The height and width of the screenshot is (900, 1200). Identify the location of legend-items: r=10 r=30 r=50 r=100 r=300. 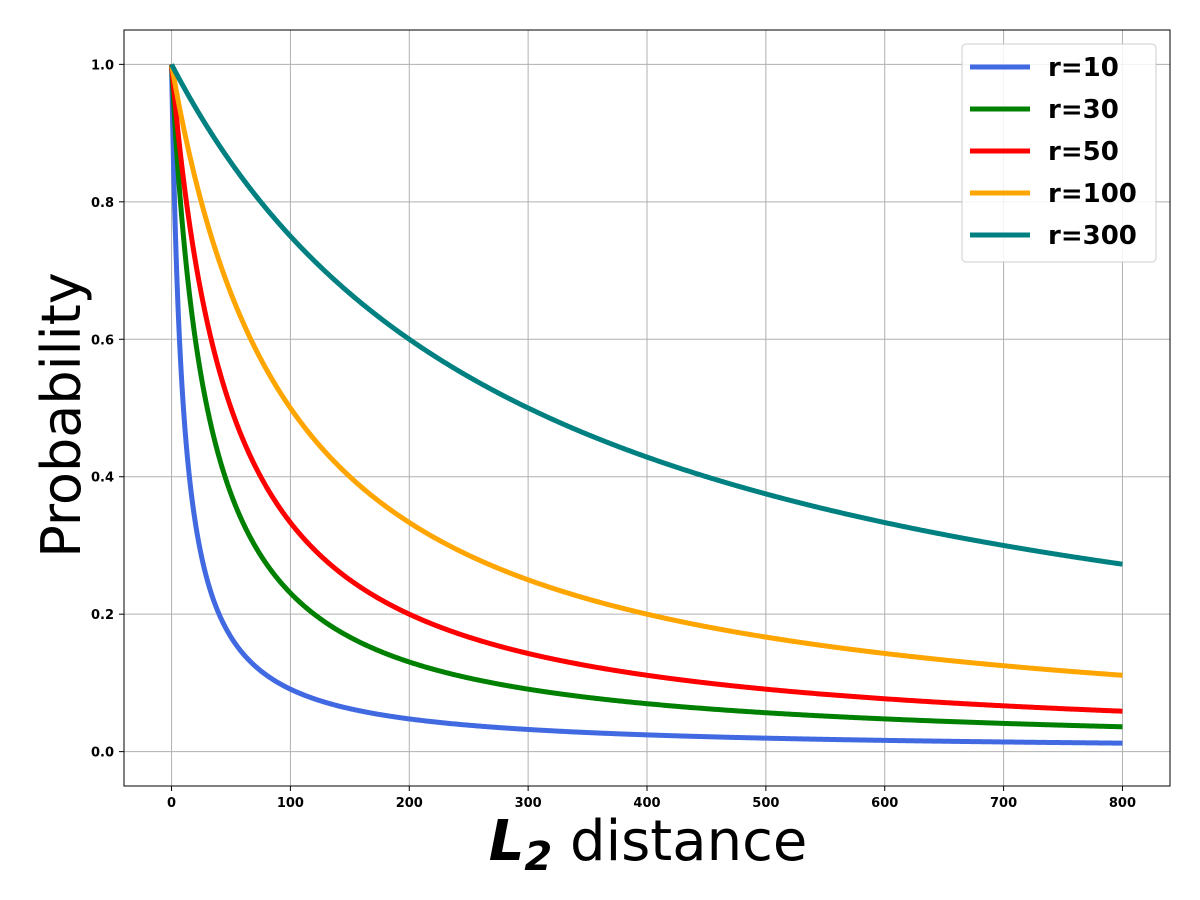
(1053, 152).